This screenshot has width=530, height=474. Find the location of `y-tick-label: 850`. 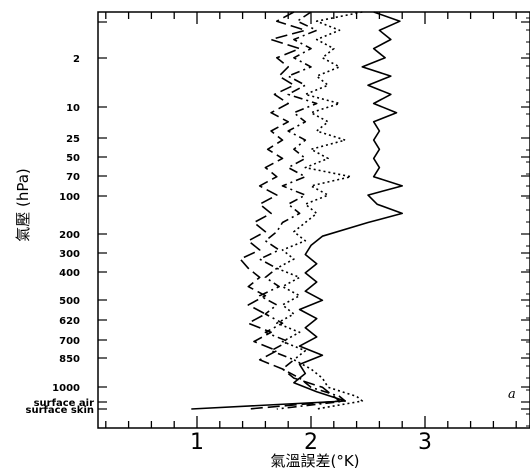

y-tick-label: 850 is located at coordinates (69, 359).